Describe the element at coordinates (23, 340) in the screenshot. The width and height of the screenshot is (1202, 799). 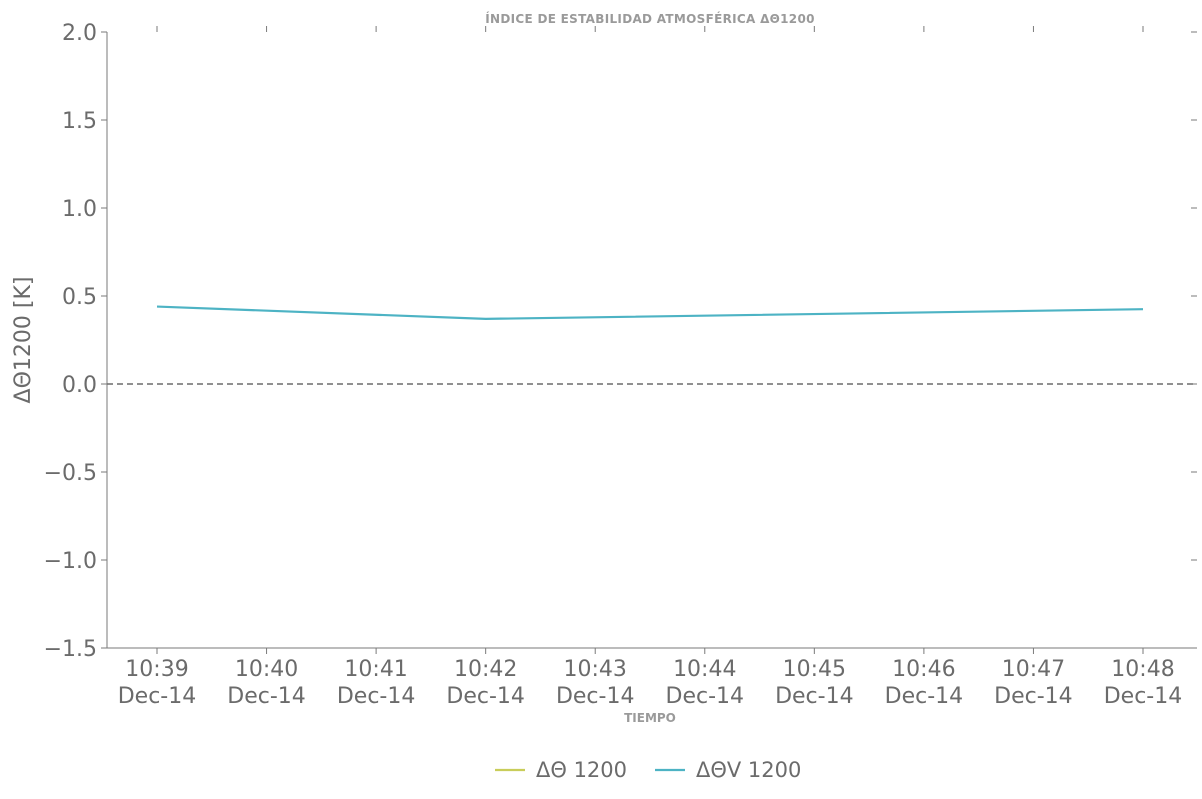
I see `y-axis-label: ΔΘ1200 [K]` at that location.